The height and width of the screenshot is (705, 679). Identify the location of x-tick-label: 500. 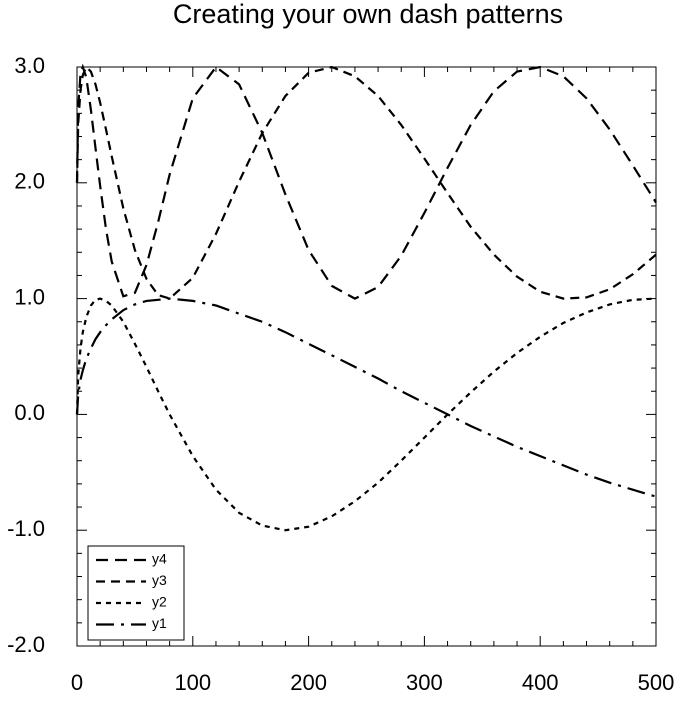
(656, 682).